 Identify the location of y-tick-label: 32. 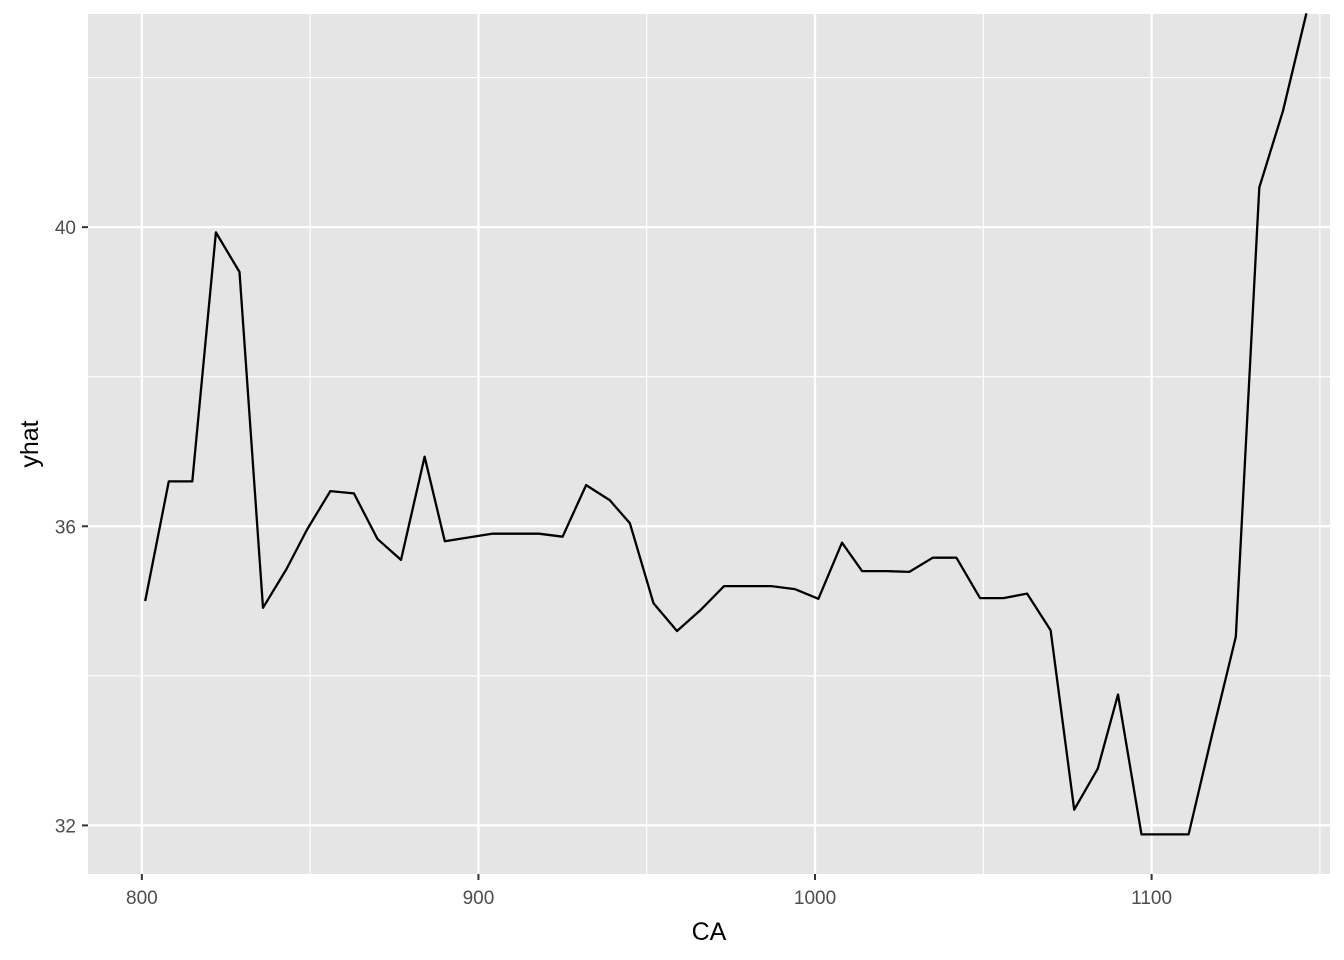
(65, 826).